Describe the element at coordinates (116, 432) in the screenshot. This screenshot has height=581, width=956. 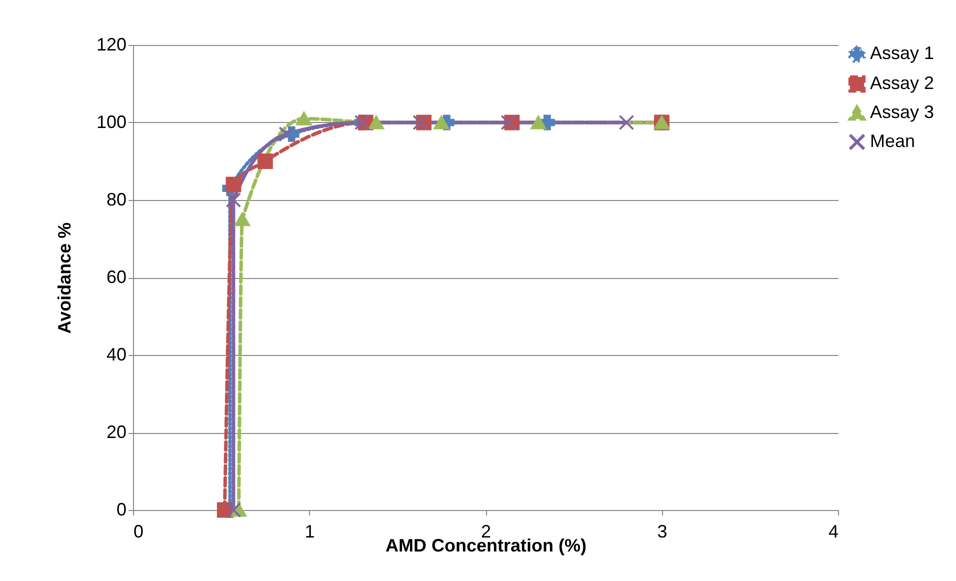
I see `y-tick-label: 20` at that location.